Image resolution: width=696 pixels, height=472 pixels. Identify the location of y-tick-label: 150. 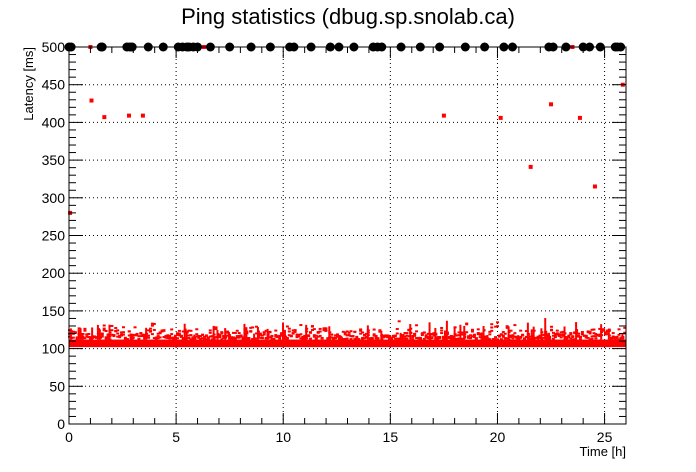
(54, 311).